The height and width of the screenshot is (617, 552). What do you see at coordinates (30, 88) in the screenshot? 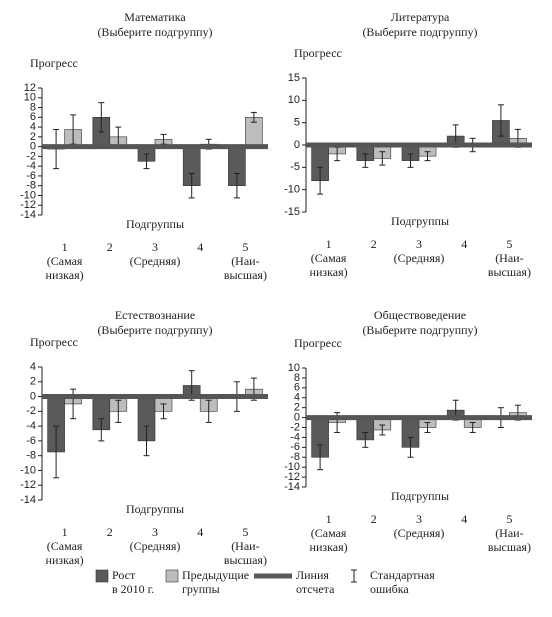
I see `y-tick-label: 12` at bounding box center [30, 88].